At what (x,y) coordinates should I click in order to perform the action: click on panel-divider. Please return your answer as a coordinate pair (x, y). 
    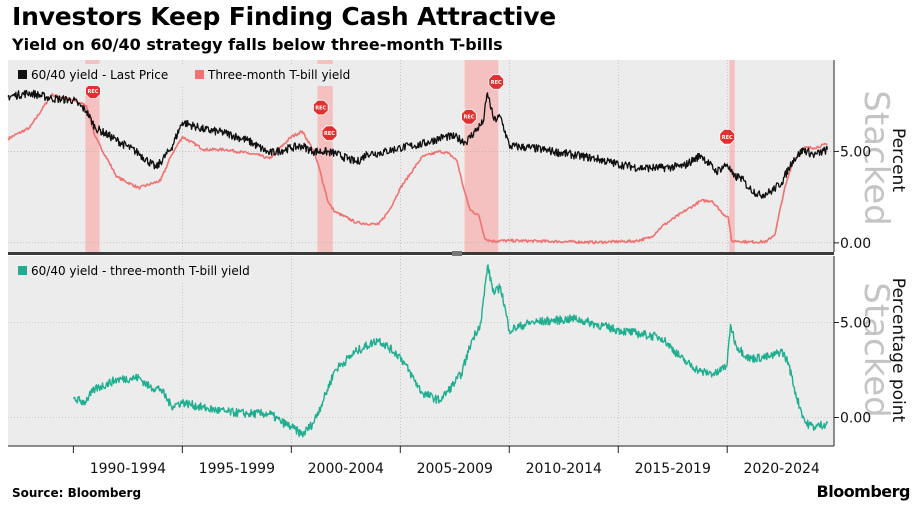
    Looking at the image, I should click on (421, 253).